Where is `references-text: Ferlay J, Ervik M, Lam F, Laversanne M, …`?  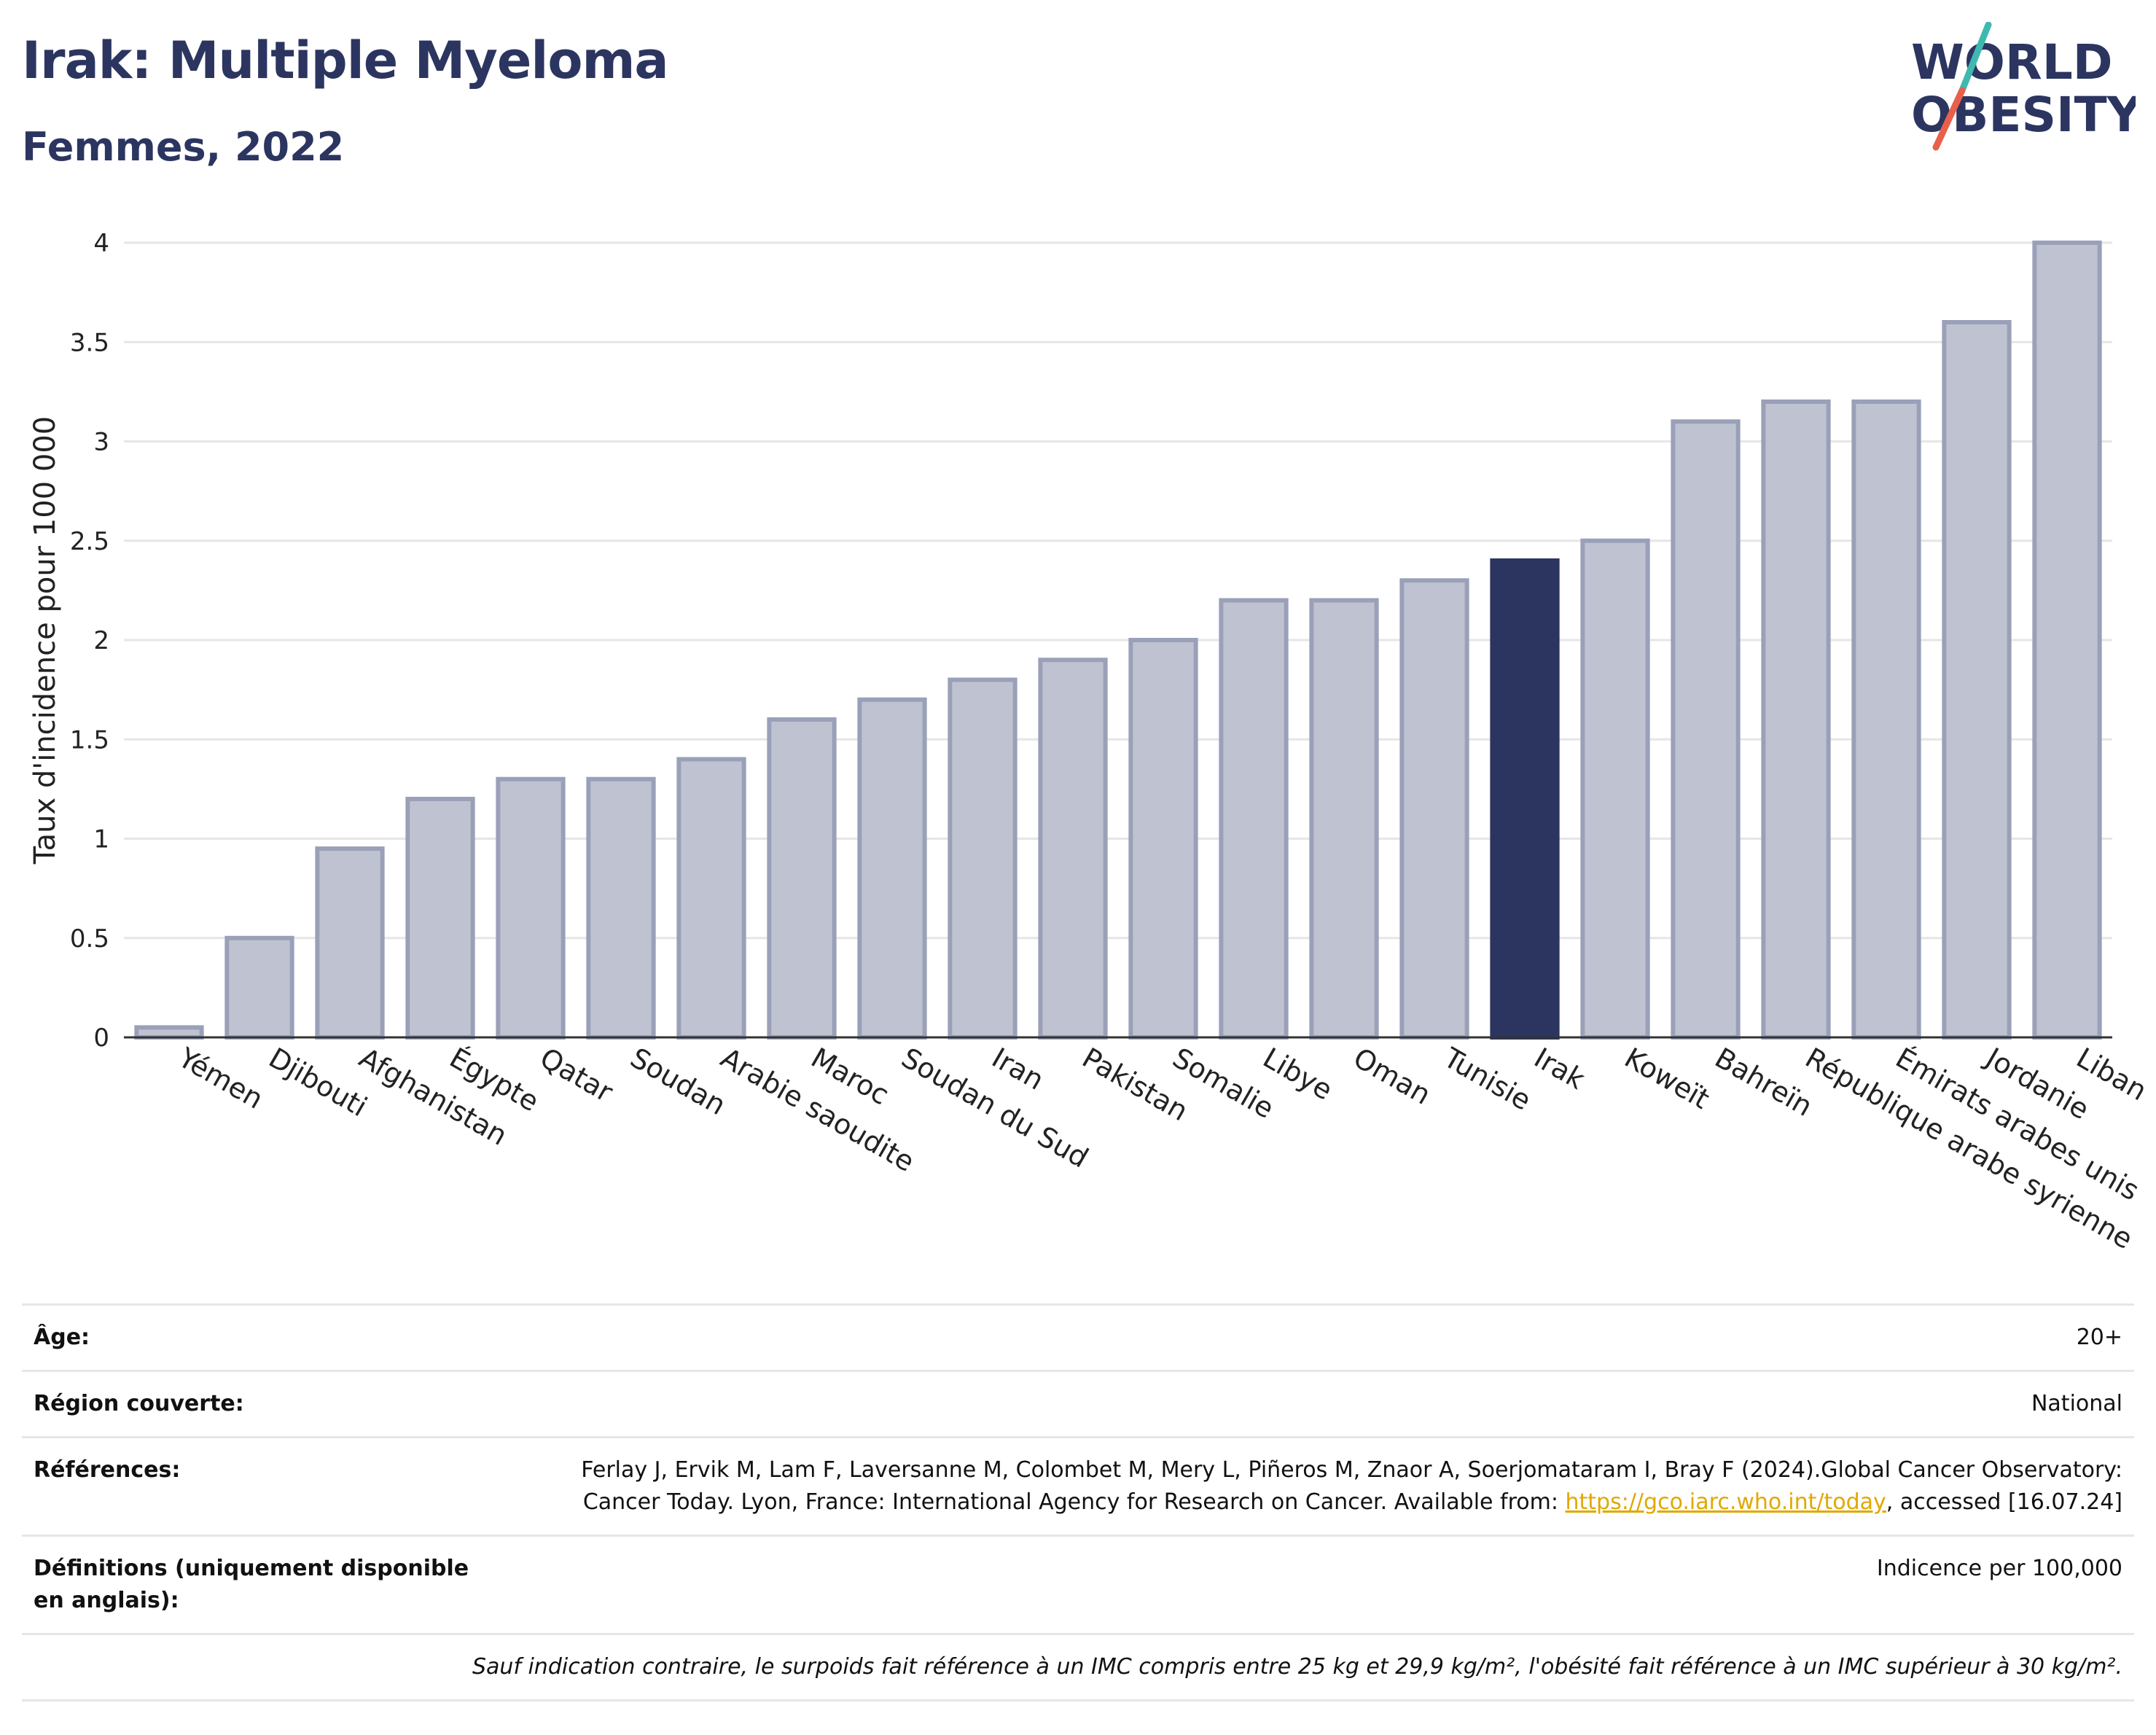
references-text: Ferlay J, Ervik M, Lam F, Laversanne M, … is located at coordinates (1352, 1486).